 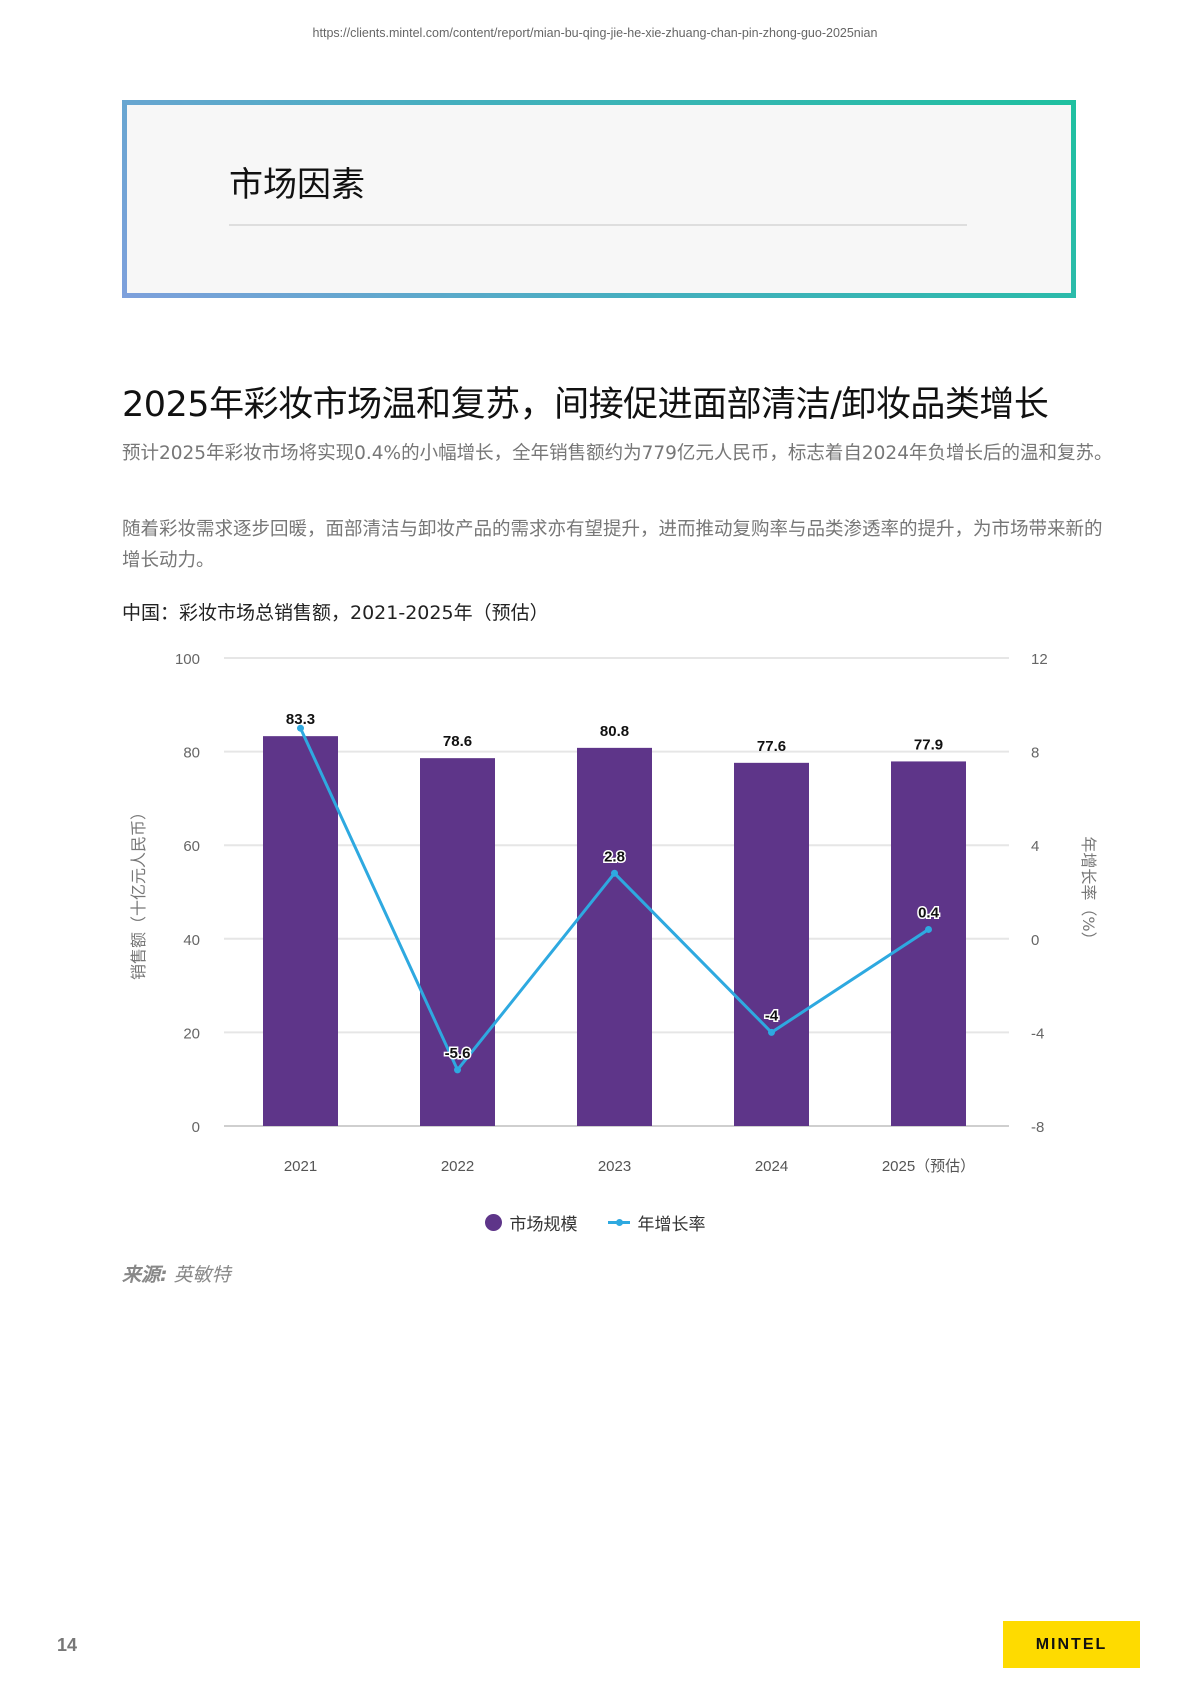 What do you see at coordinates (1035, 846) in the screenshot?
I see `y-tick-right: 4` at bounding box center [1035, 846].